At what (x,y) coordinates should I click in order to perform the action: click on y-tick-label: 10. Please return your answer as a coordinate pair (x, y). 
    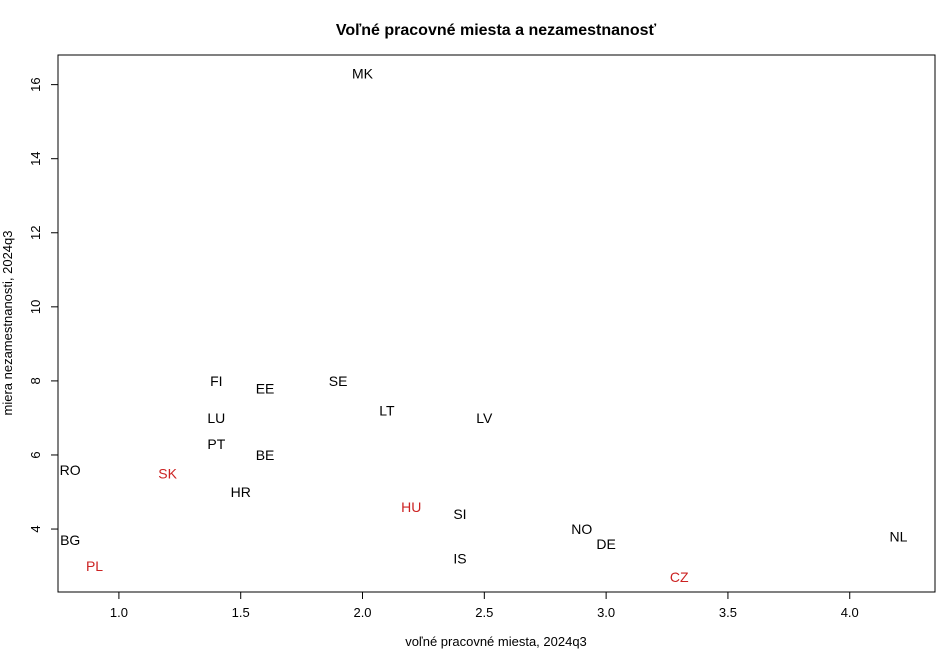
    Looking at the image, I should click on (35, 307).